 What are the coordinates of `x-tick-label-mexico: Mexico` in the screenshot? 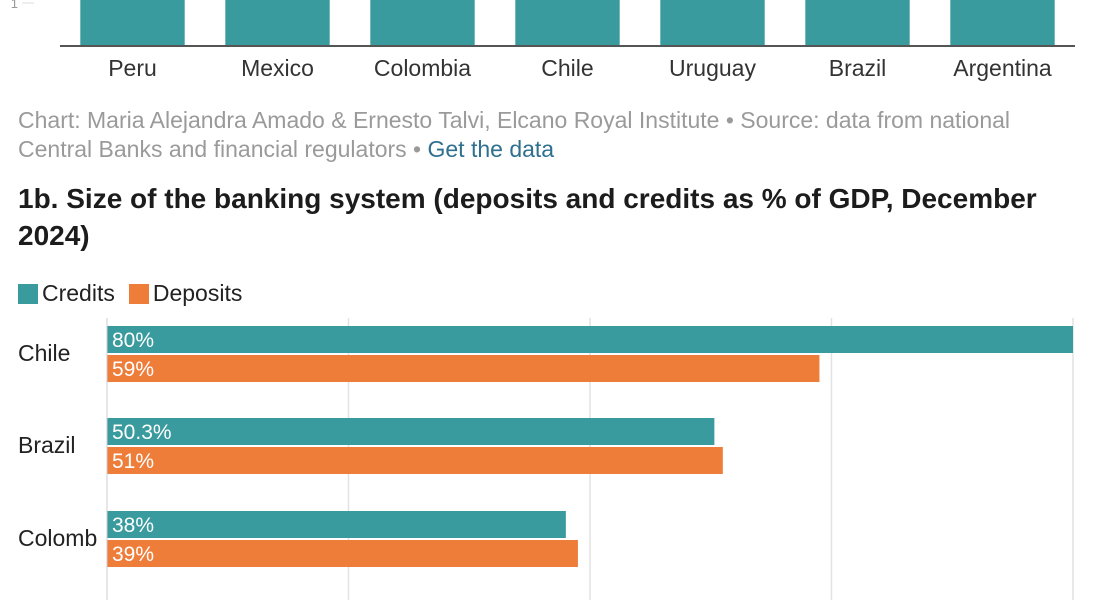 It's located at (277, 68).